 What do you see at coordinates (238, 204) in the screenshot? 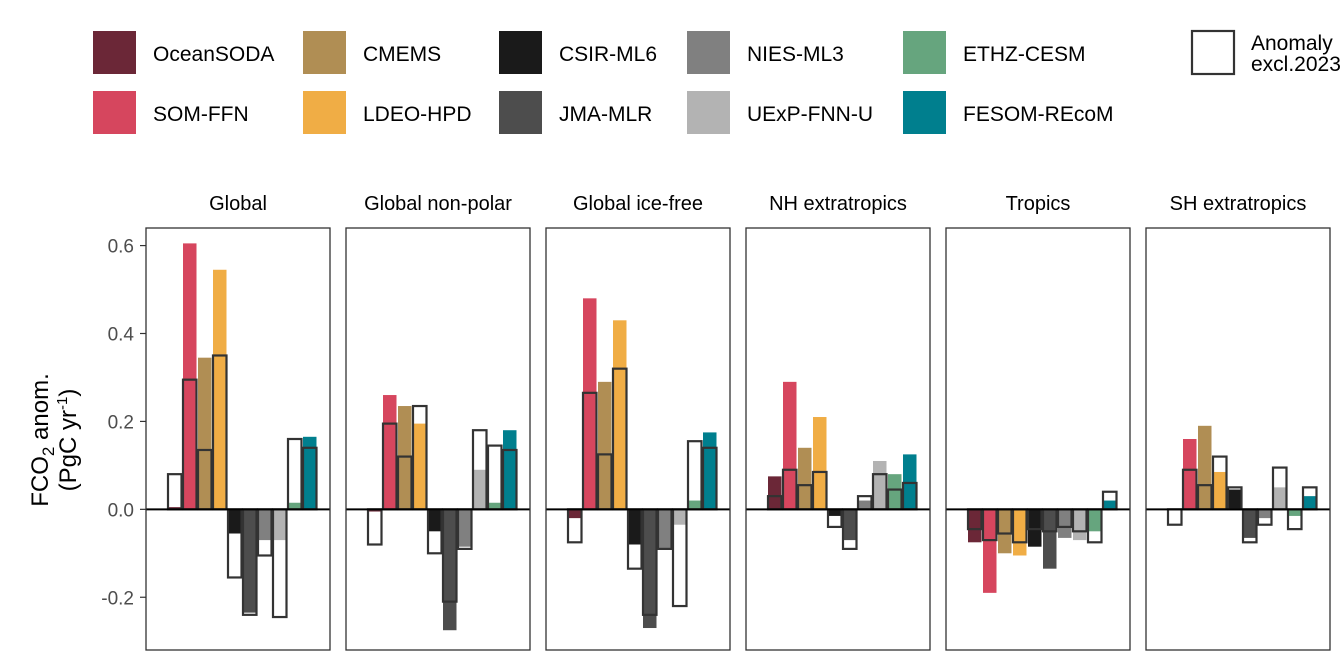
I see `panel-title: Global` at bounding box center [238, 204].